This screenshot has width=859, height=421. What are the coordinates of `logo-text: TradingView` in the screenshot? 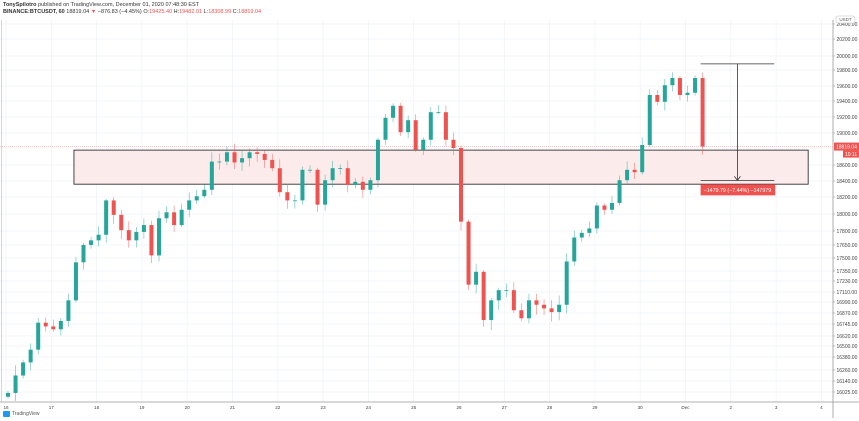 It's located at (26, 414).